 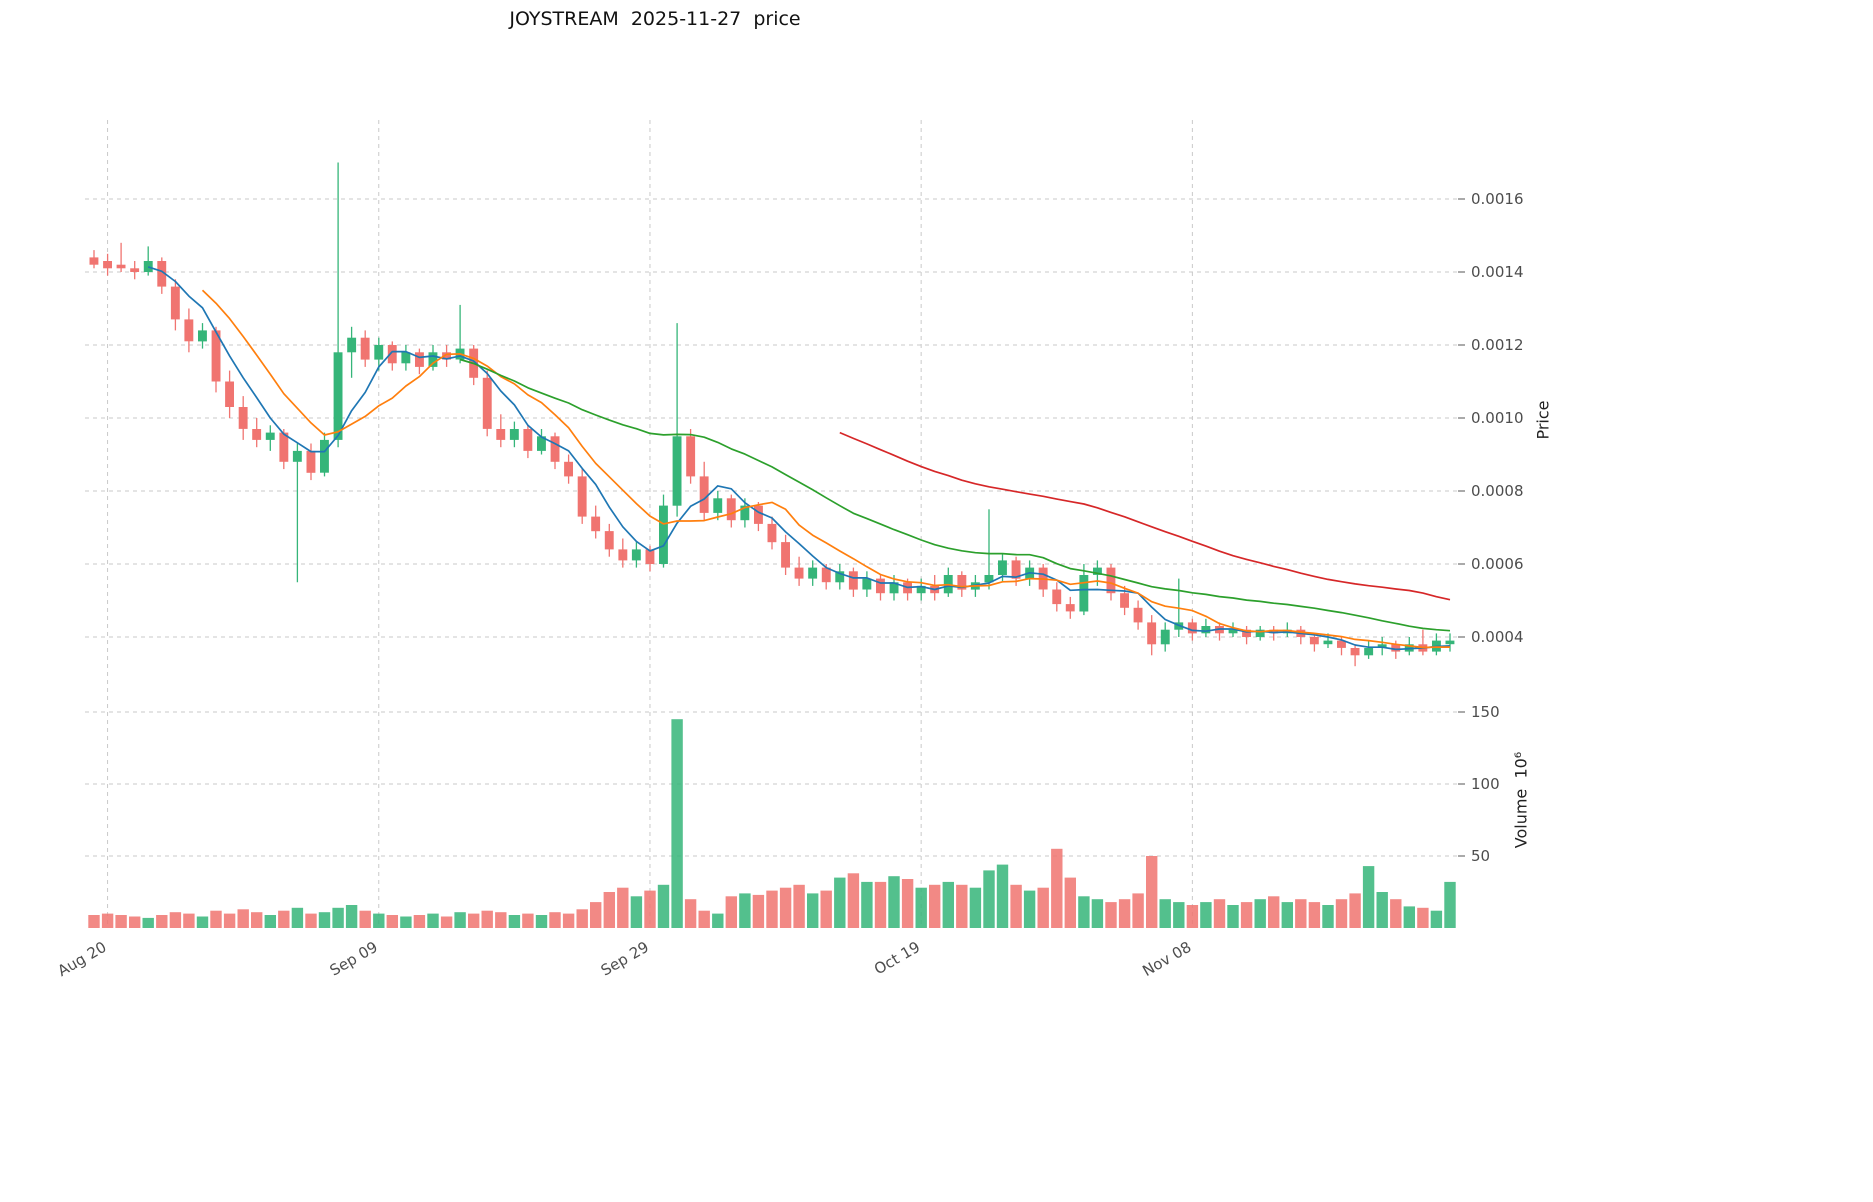 I want to click on price-tick-label: 0.0004, so click(x=1497, y=637).